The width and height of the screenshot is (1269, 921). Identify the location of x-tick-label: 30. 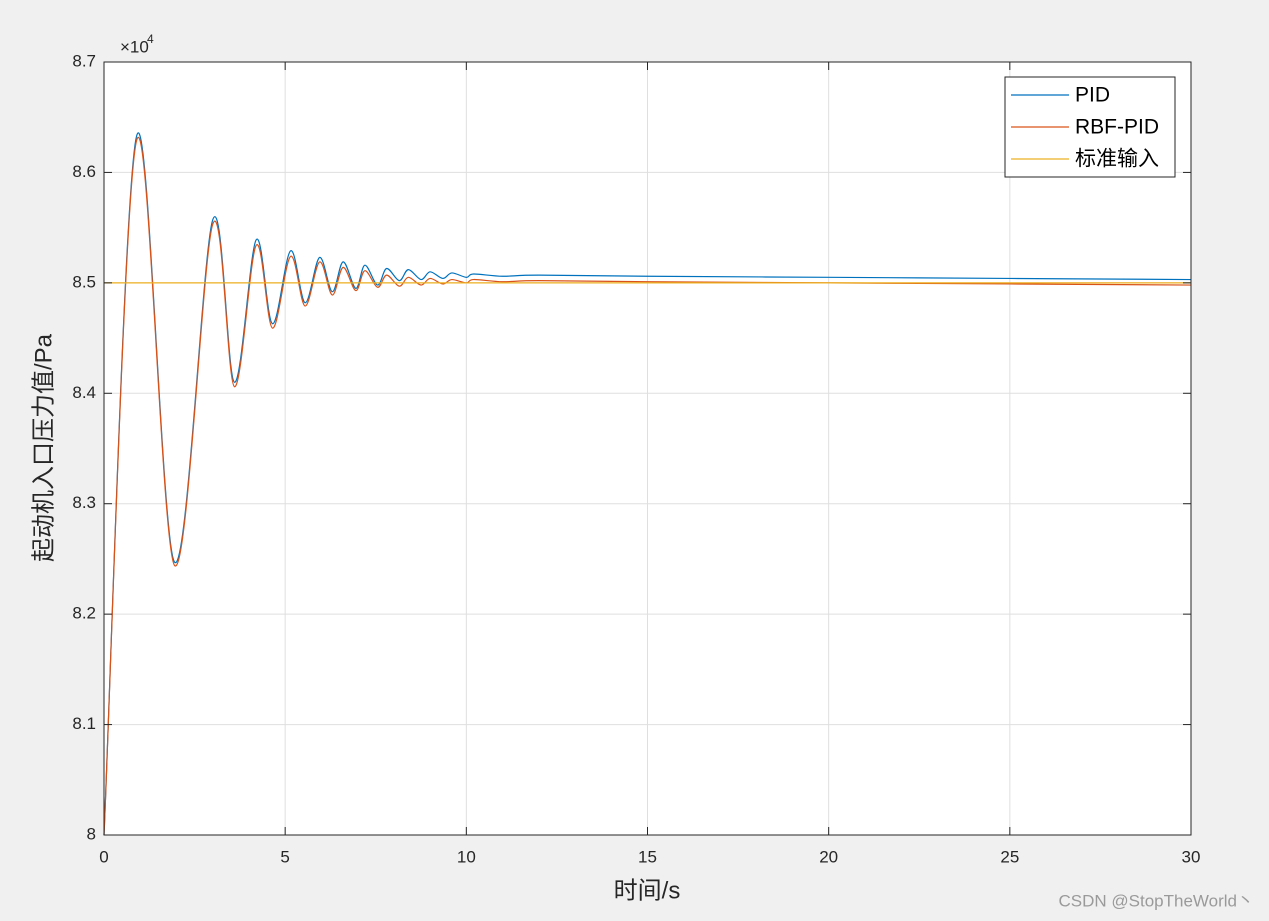
(1191, 856).